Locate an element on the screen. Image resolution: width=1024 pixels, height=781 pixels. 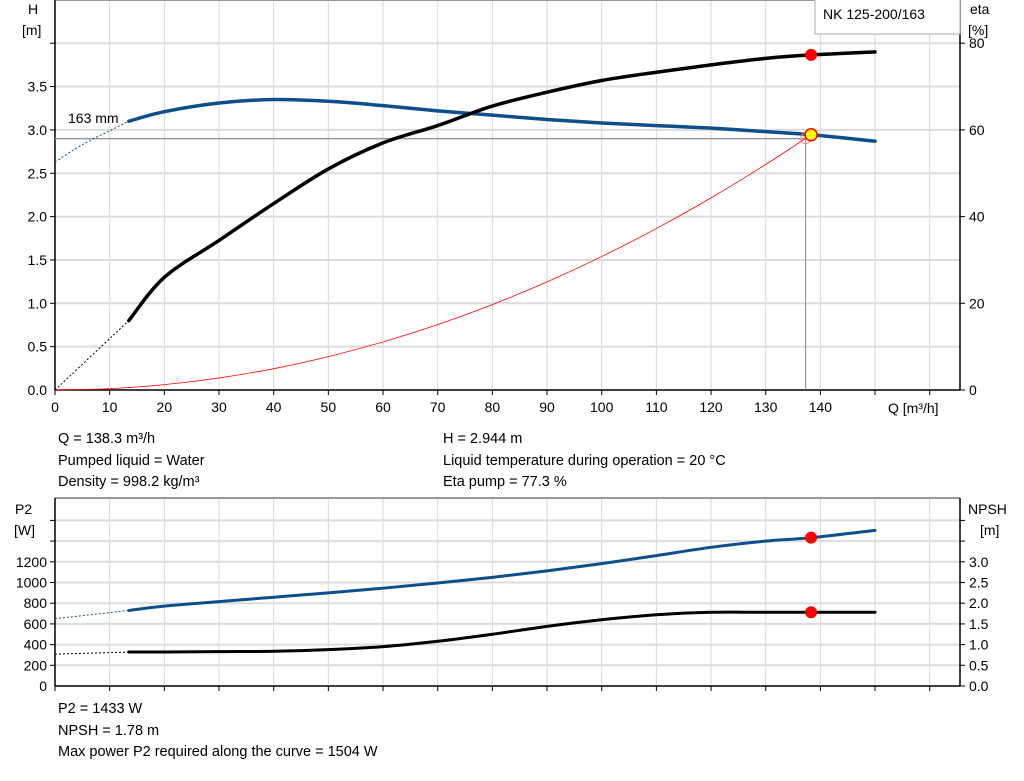
curve-label-163mm: 163 mm is located at coordinates (93, 118).